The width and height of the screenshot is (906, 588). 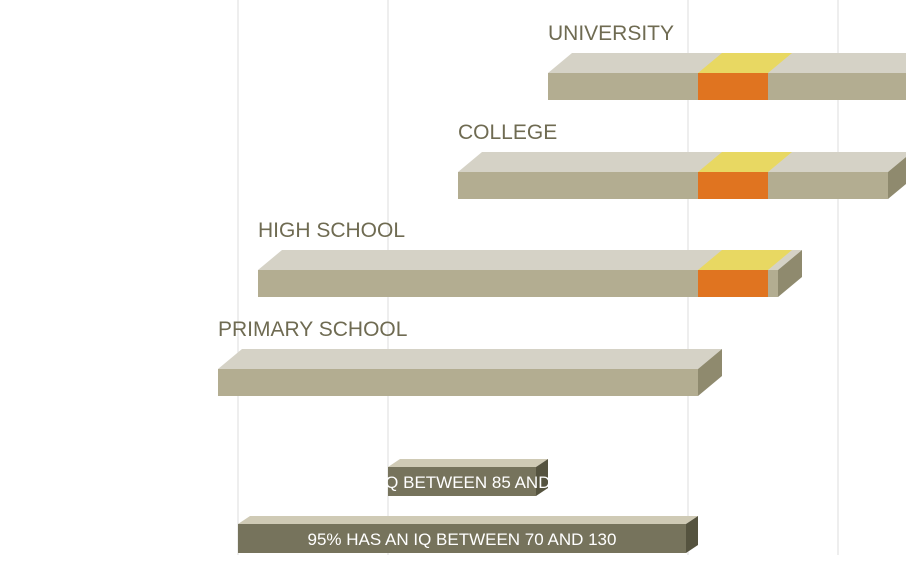 I want to click on bar-college, so click(x=682, y=175).